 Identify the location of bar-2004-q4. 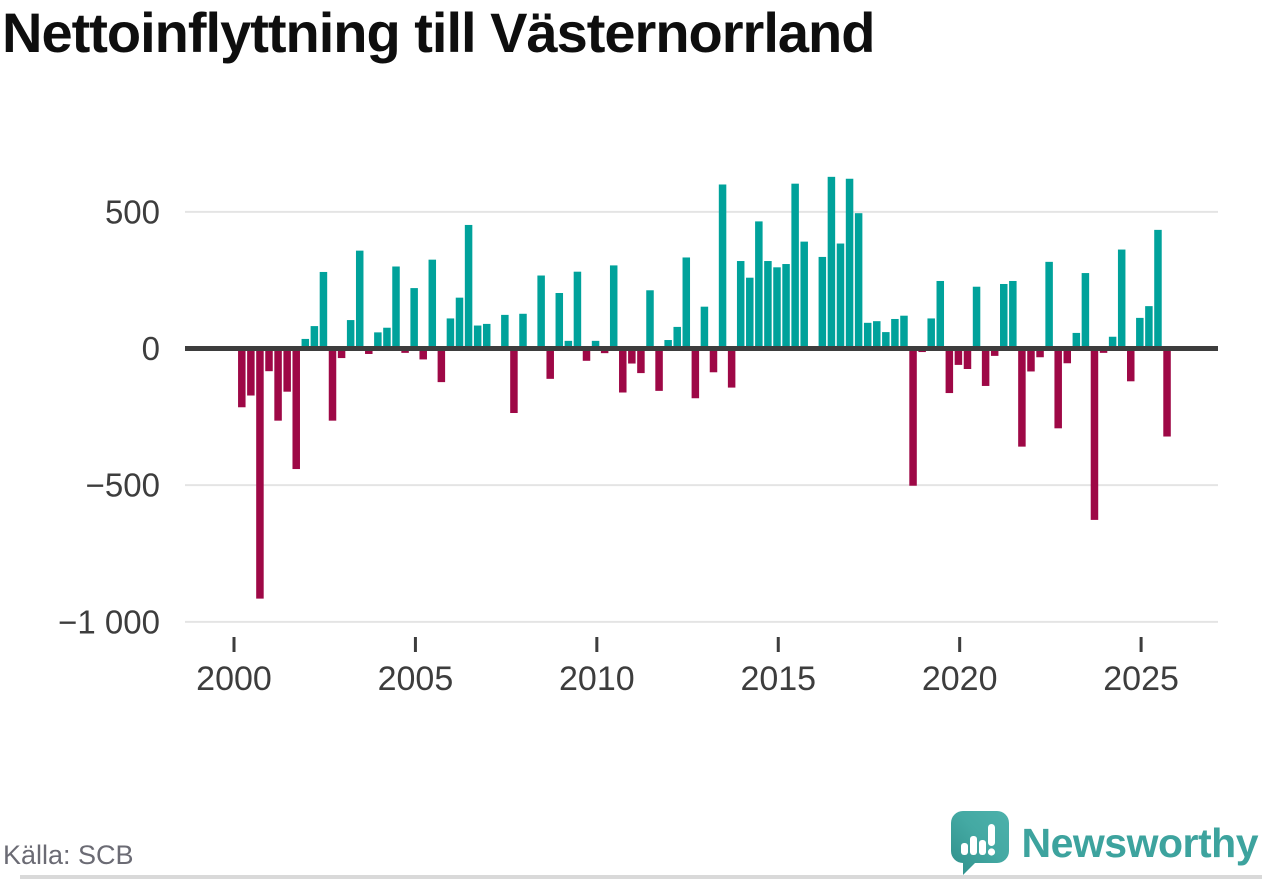
(414, 318).